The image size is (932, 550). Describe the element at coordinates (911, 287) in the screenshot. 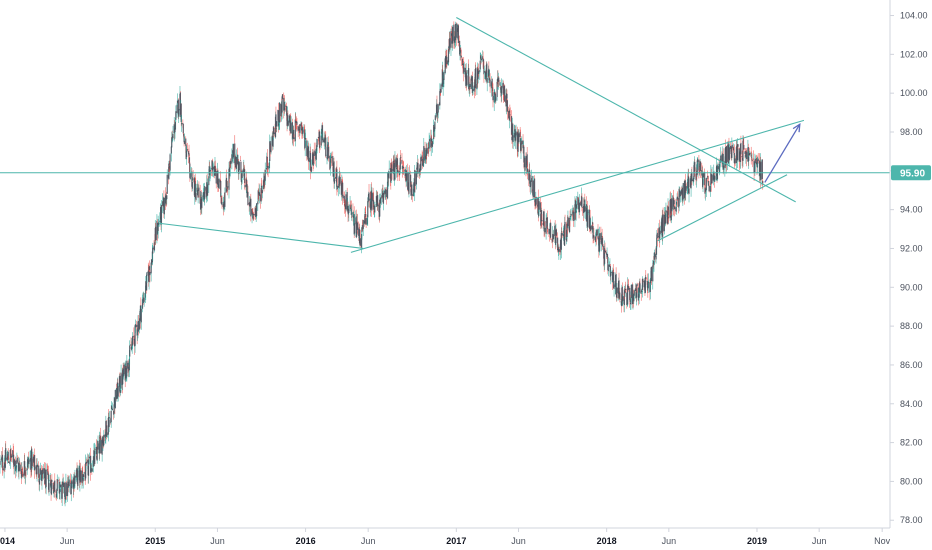

I see `y-tick-label: 90.00` at that location.